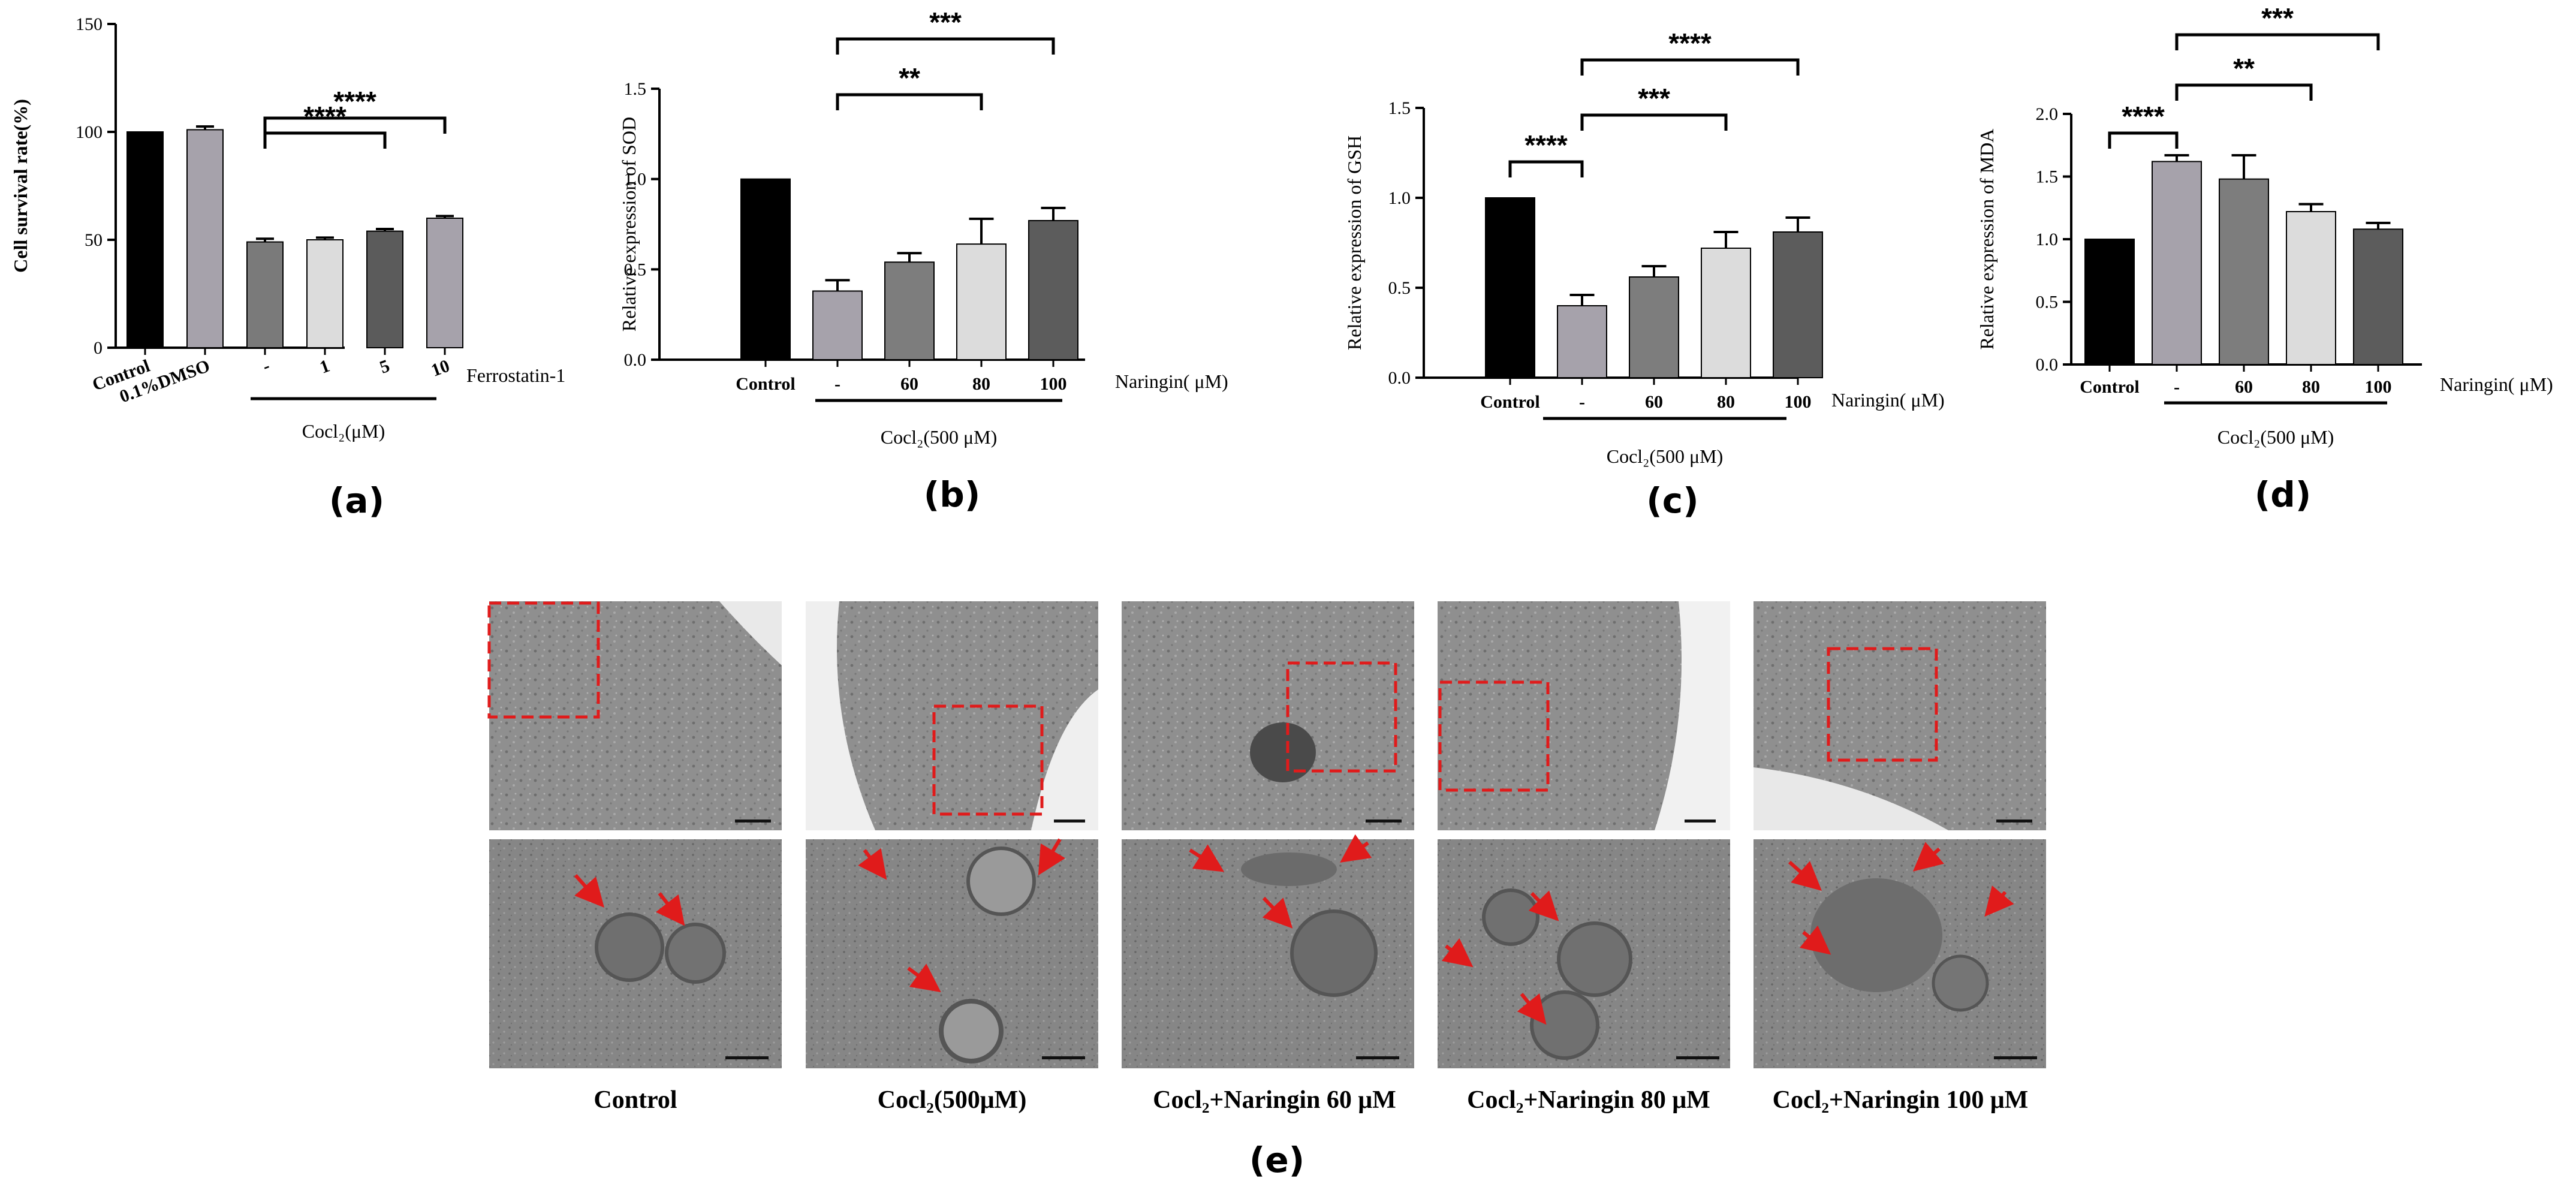  What do you see at coordinates (2379, 387) in the screenshot?
I see `category-label: 100` at bounding box center [2379, 387].